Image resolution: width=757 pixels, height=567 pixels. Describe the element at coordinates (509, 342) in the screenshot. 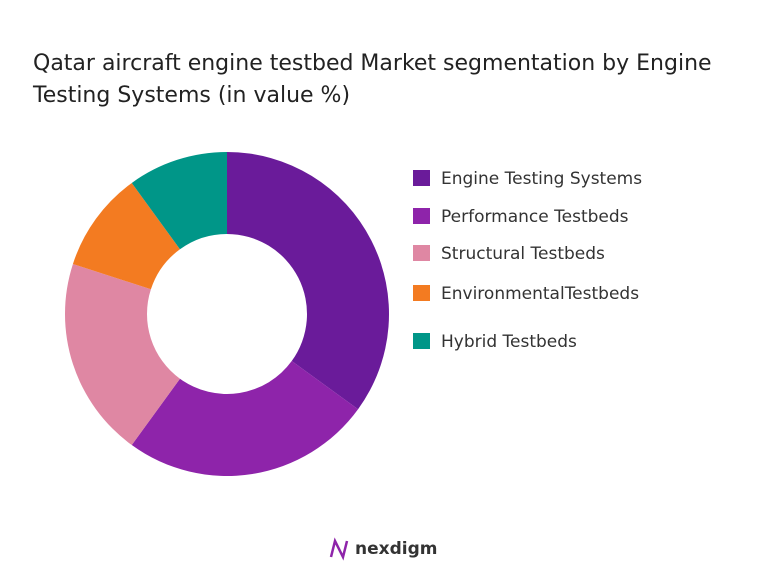

I see `legend-label: Hybrid Testbeds` at that location.